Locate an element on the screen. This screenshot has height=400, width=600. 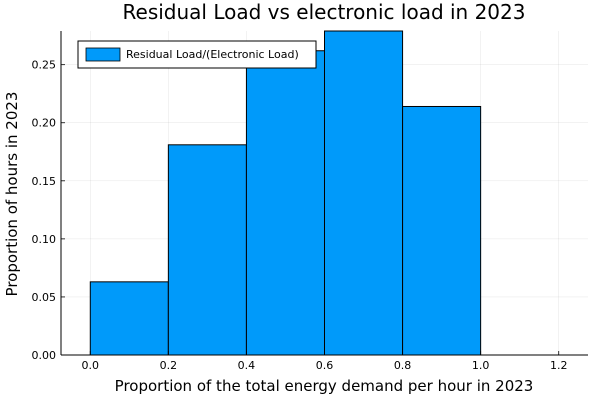
y-tick-label: 0.10 is located at coordinates (44, 239).